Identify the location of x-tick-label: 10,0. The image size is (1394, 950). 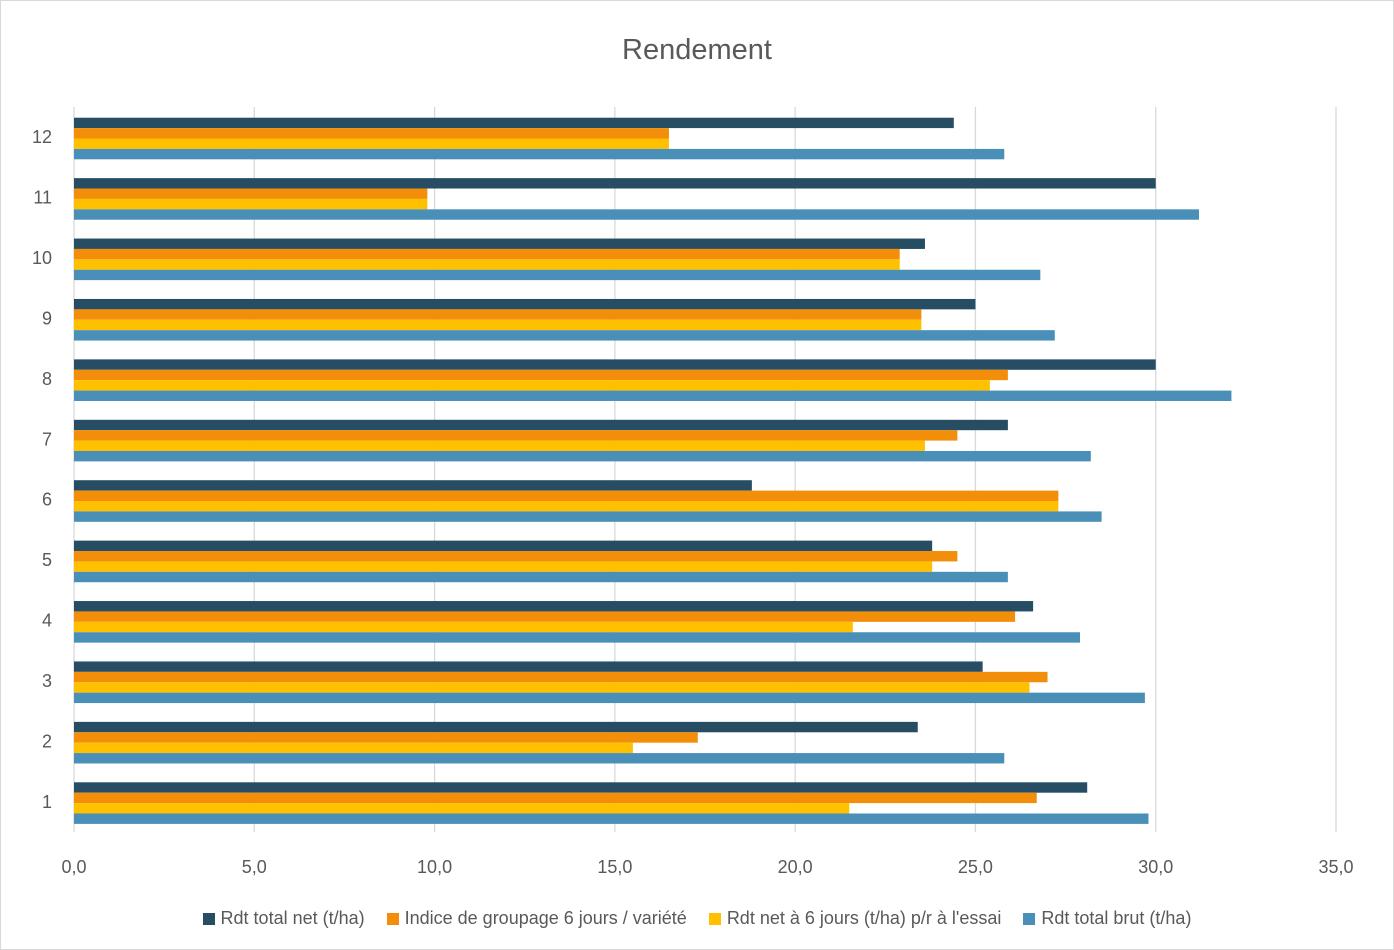
(434, 867).